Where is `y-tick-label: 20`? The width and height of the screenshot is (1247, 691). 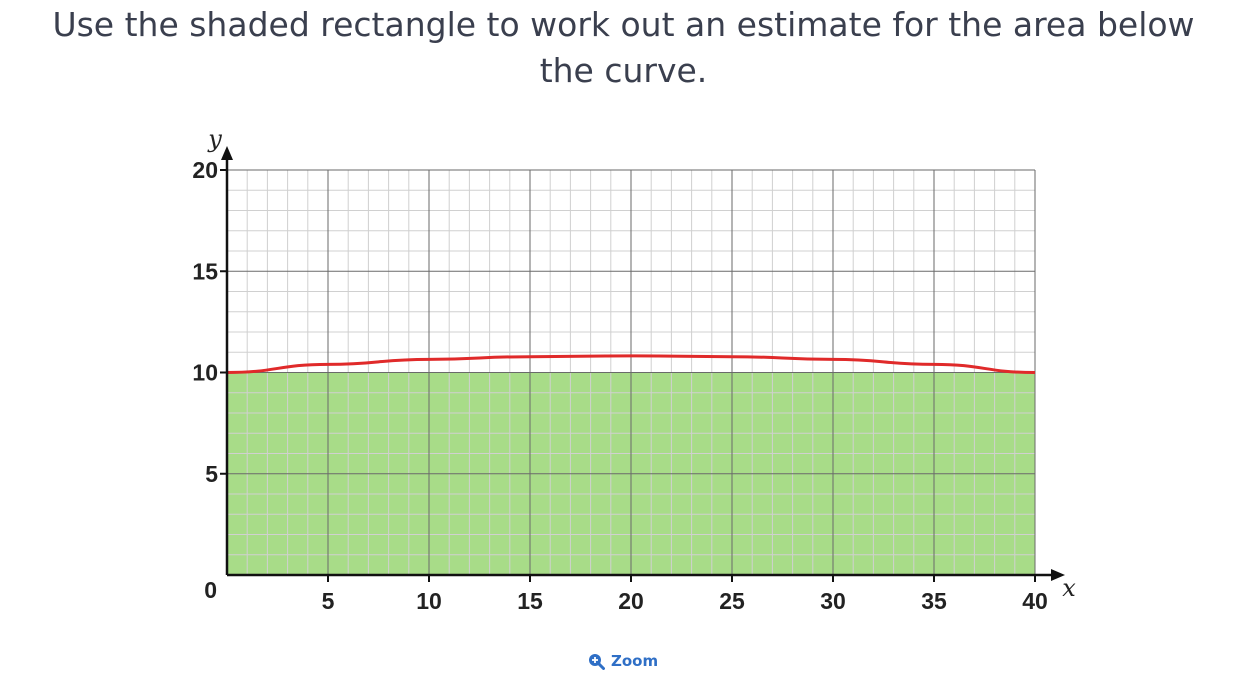
y-tick-label: 20 is located at coordinates (205, 170).